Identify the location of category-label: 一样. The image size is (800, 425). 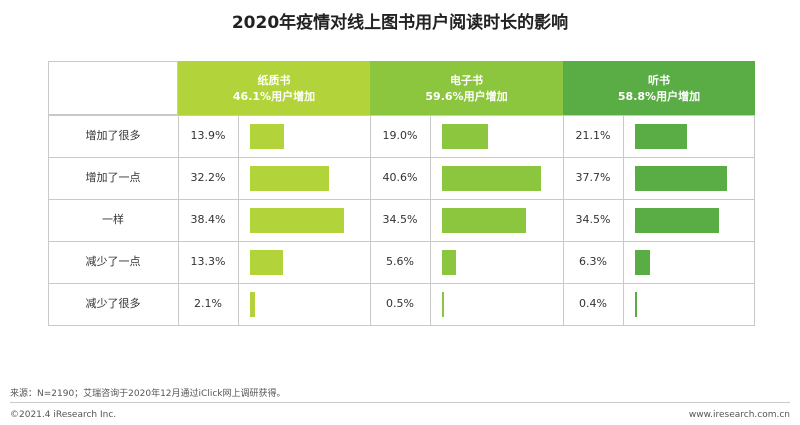
(113, 219).